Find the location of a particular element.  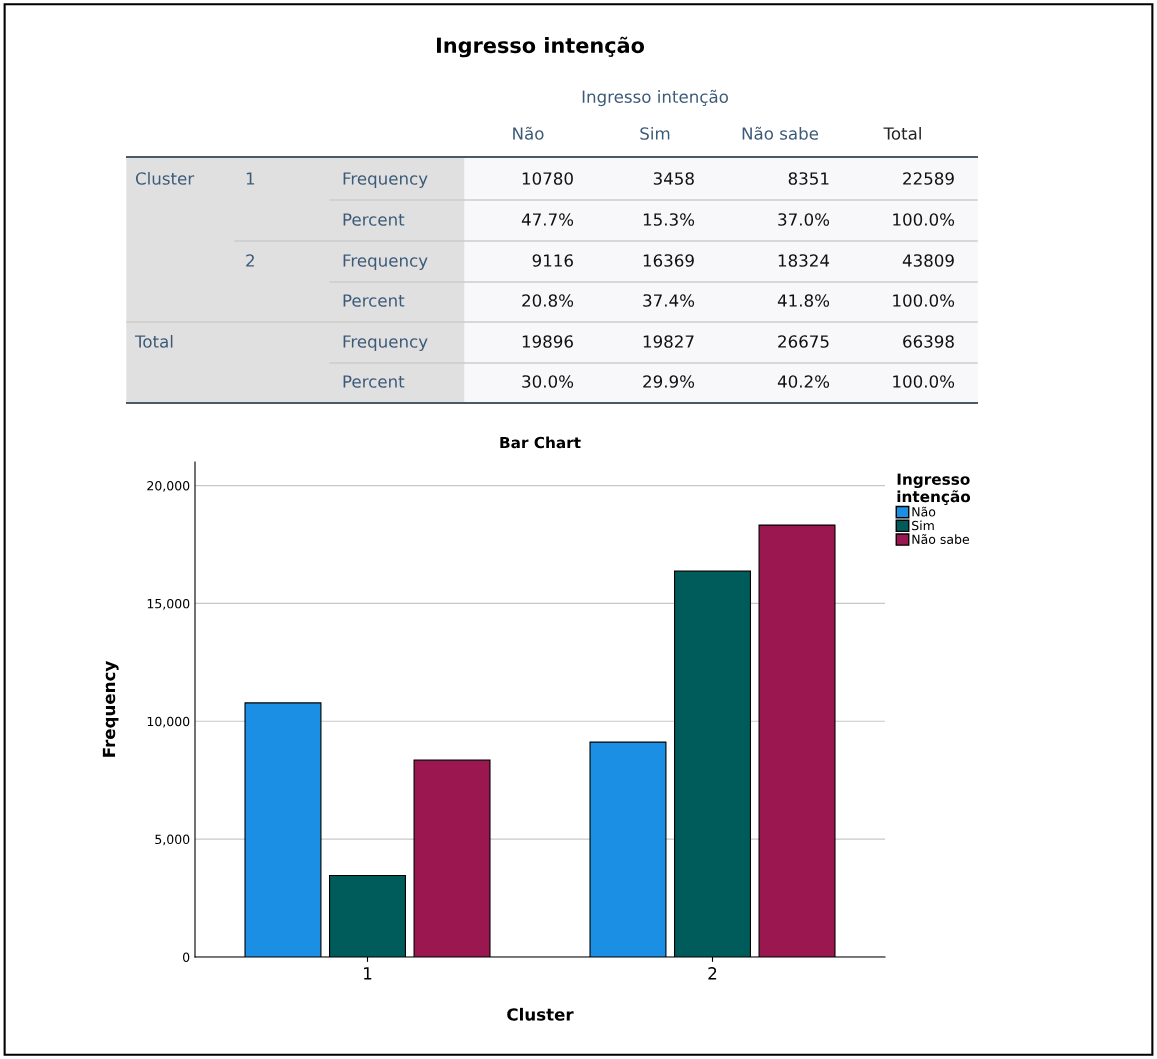

text: 41.8% is located at coordinates (803, 300).